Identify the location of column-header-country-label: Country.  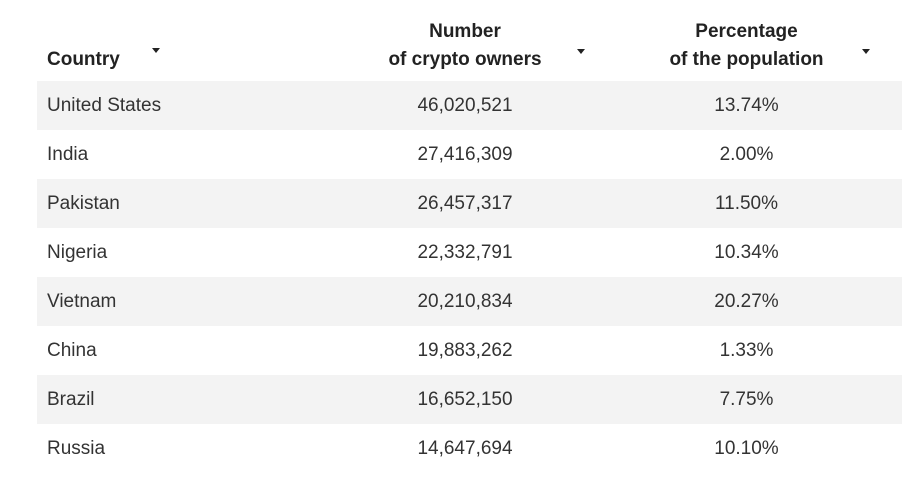
(83, 59).